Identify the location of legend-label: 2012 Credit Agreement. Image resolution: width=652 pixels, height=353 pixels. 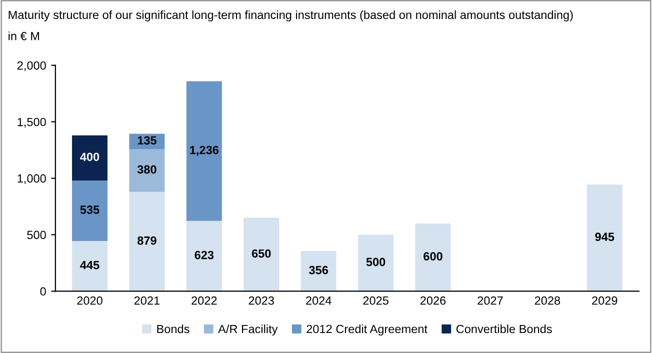
(367, 330).